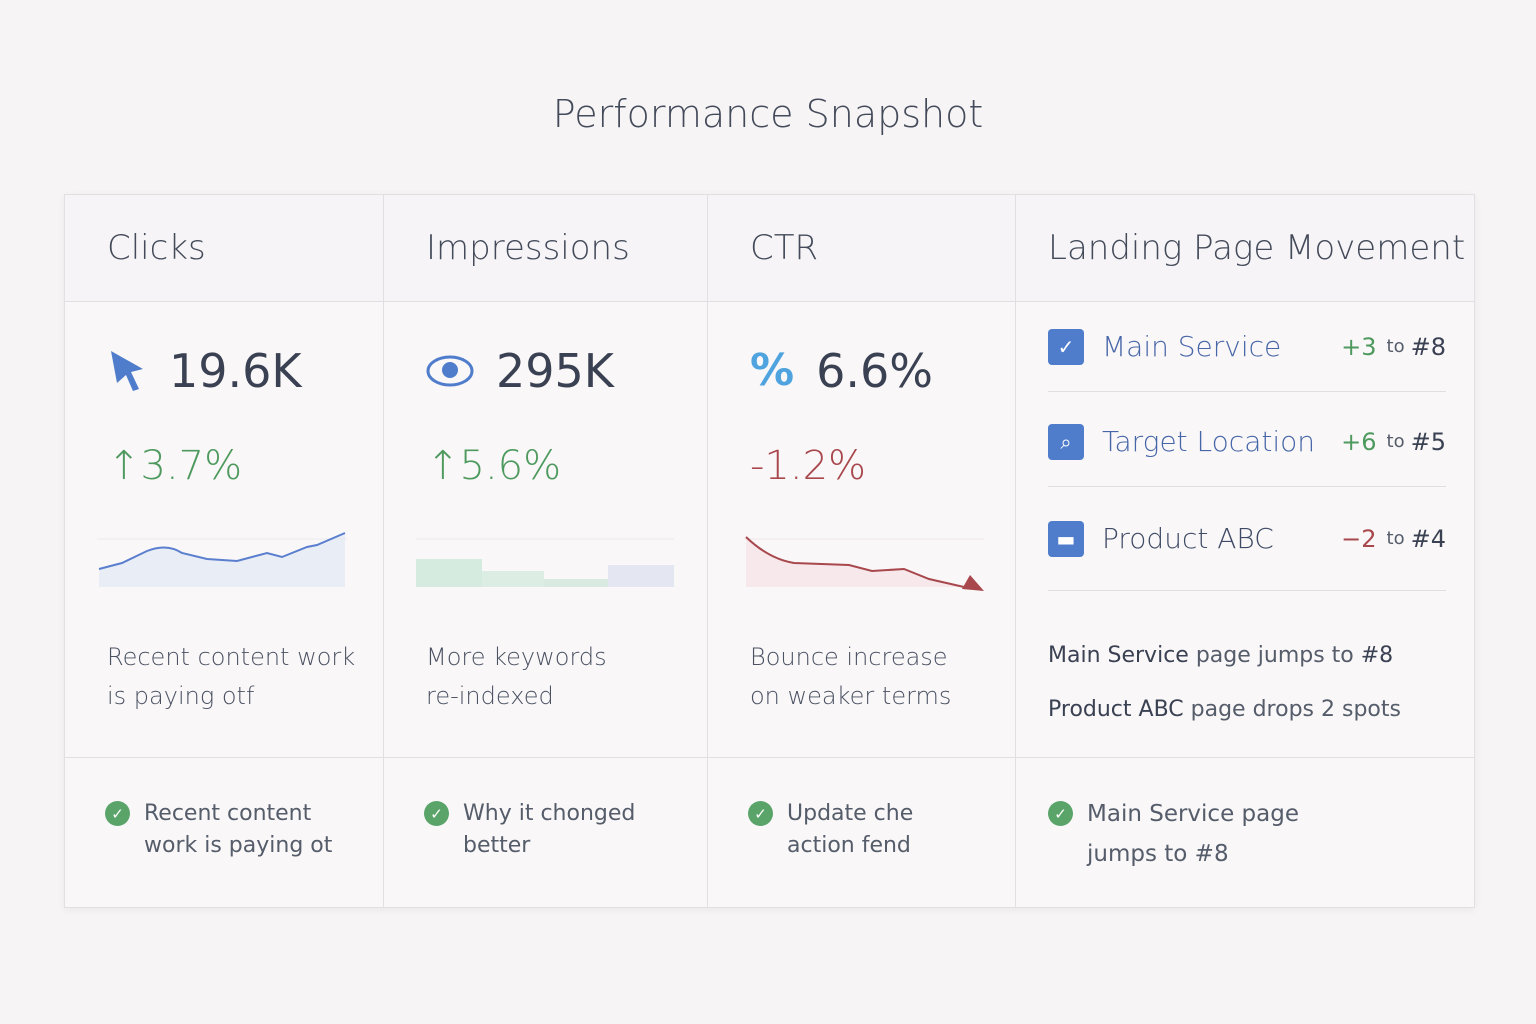  I want to click on note-line: More keywords, so click(516, 657).